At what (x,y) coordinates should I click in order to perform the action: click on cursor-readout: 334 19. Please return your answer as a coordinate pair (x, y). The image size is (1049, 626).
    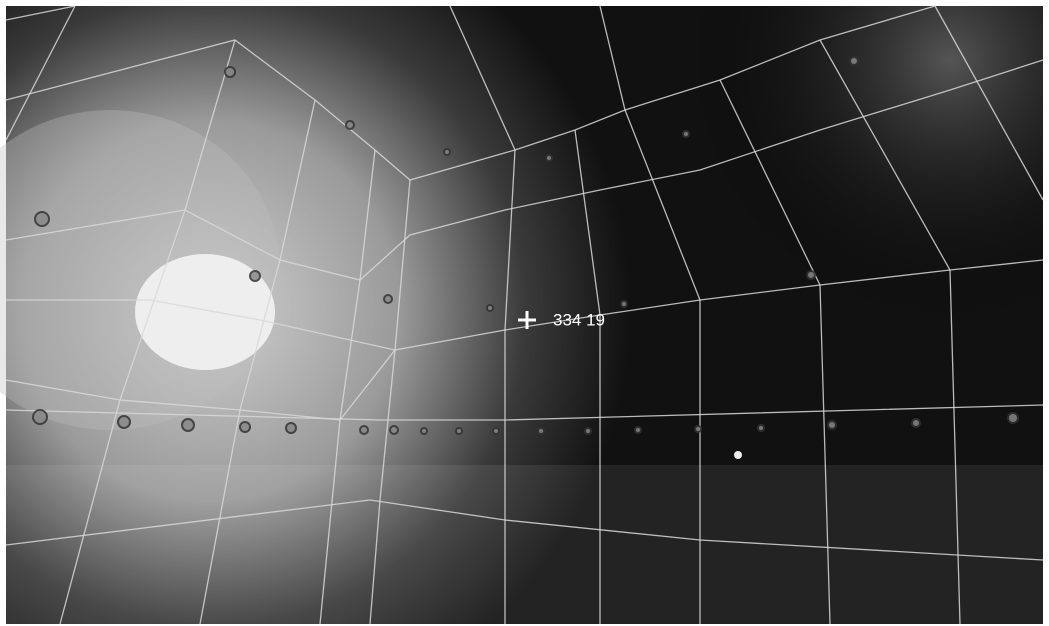
    Looking at the image, I should click on (579, 319).